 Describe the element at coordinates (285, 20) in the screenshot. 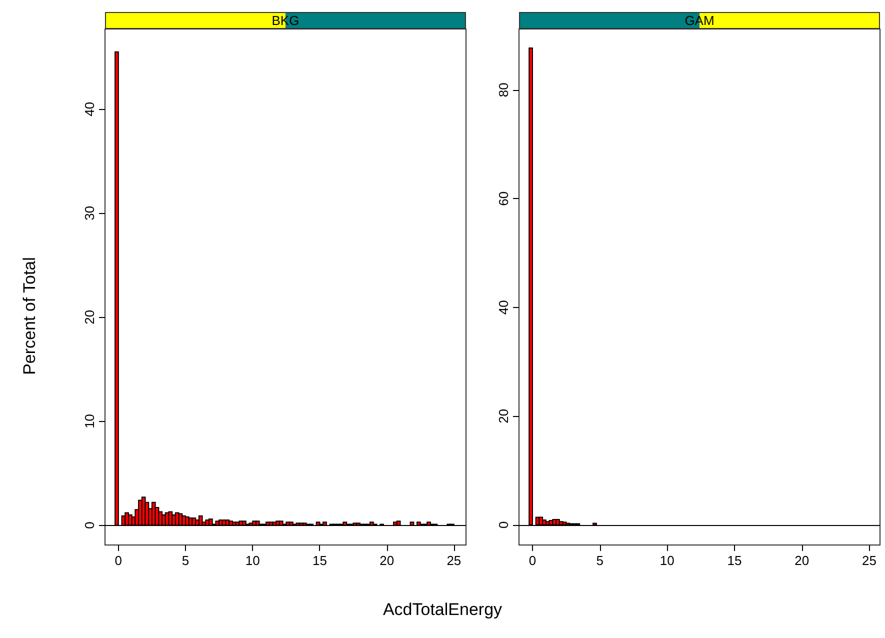

I see `chart-title: BKG` at that location.